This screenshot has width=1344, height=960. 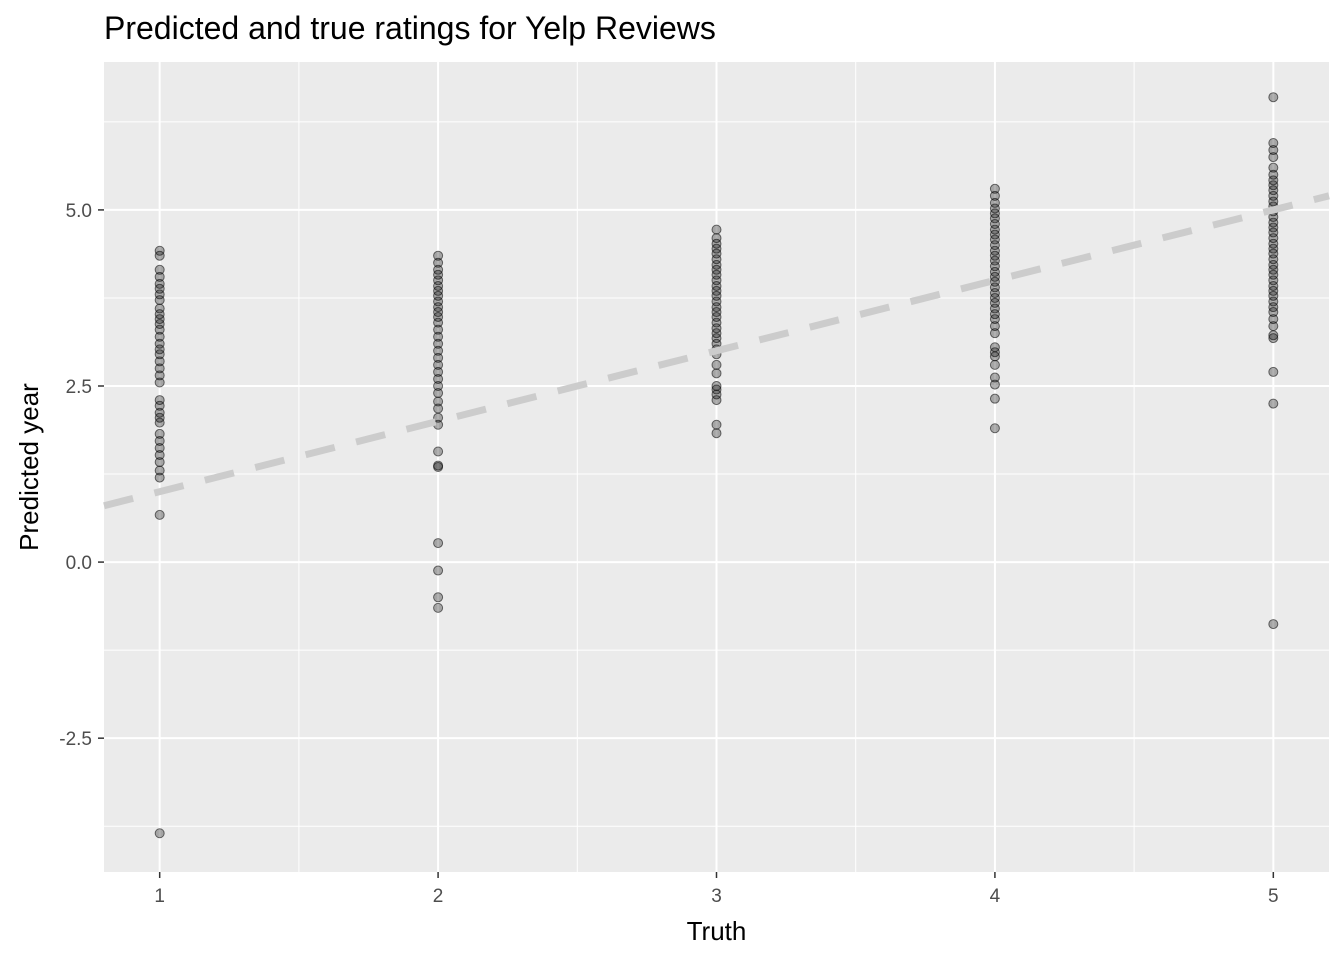 What do you see at coordinates (75, 739) in the screenshot?
I see `y-tick-label: -2.5` at bounding box center [75, 739].